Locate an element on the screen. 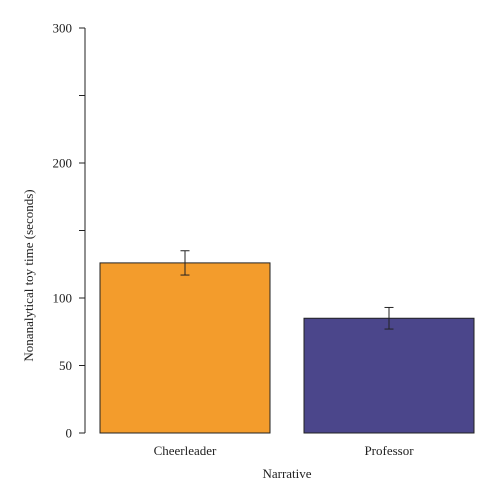 Image resolution: width=499 pixels, height=500 pixels. bar-cheerleader is located at coordinates (185, 348).